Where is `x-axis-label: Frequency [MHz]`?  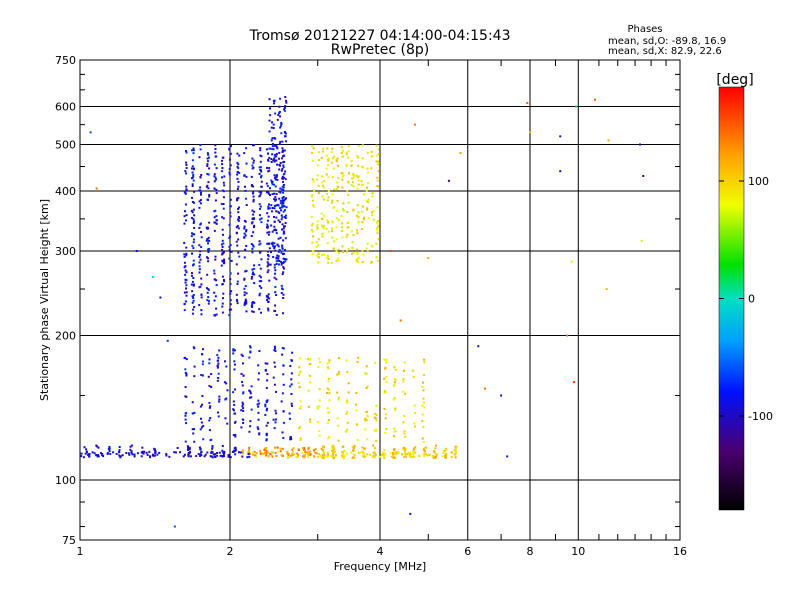 x-axis-label: Frequency [MHz] is located at coordinates (380, 566).